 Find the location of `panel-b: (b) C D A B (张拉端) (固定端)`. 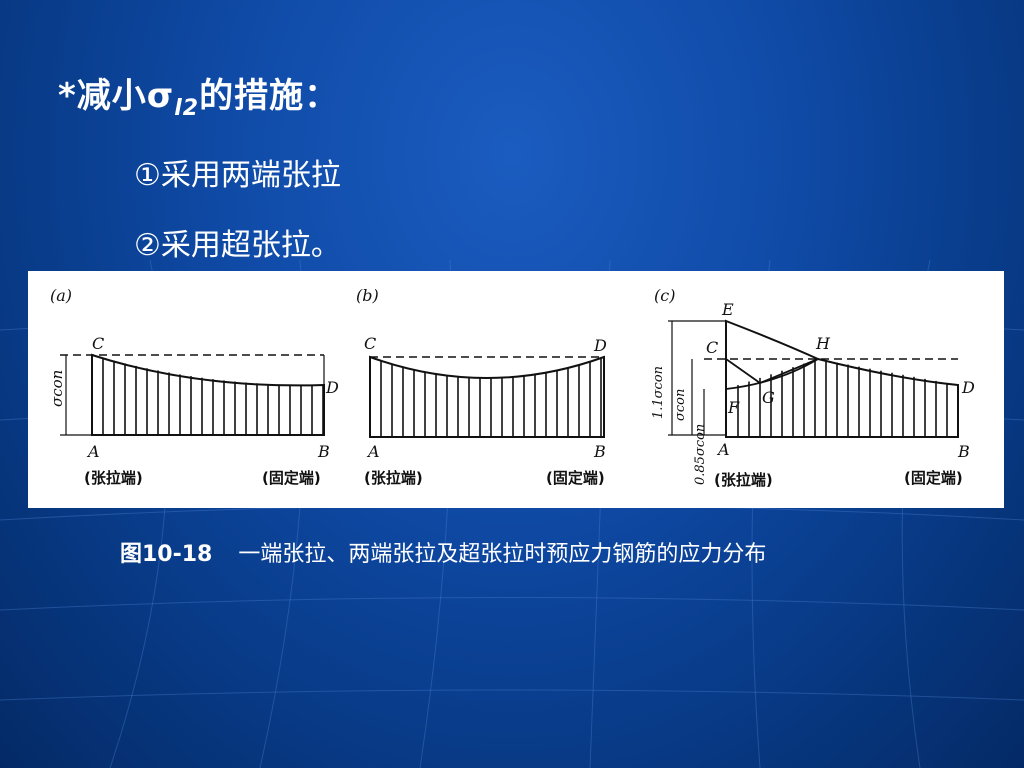

panel-b: (b) C D A B (张拉端) (固定端) is located at coordinates (481, 386).